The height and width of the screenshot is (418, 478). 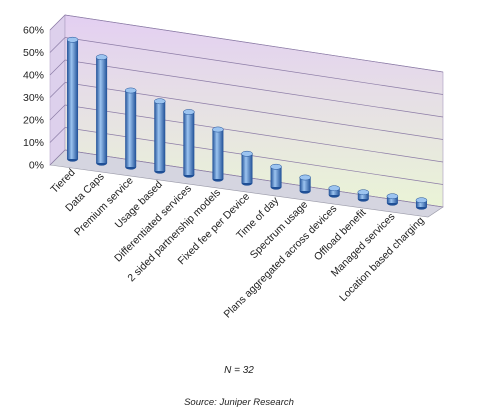 What do you see at coordinates (33, 53) in the screenshot?
I see `y-tick-label: 50%` at bounding box center [33, 53].